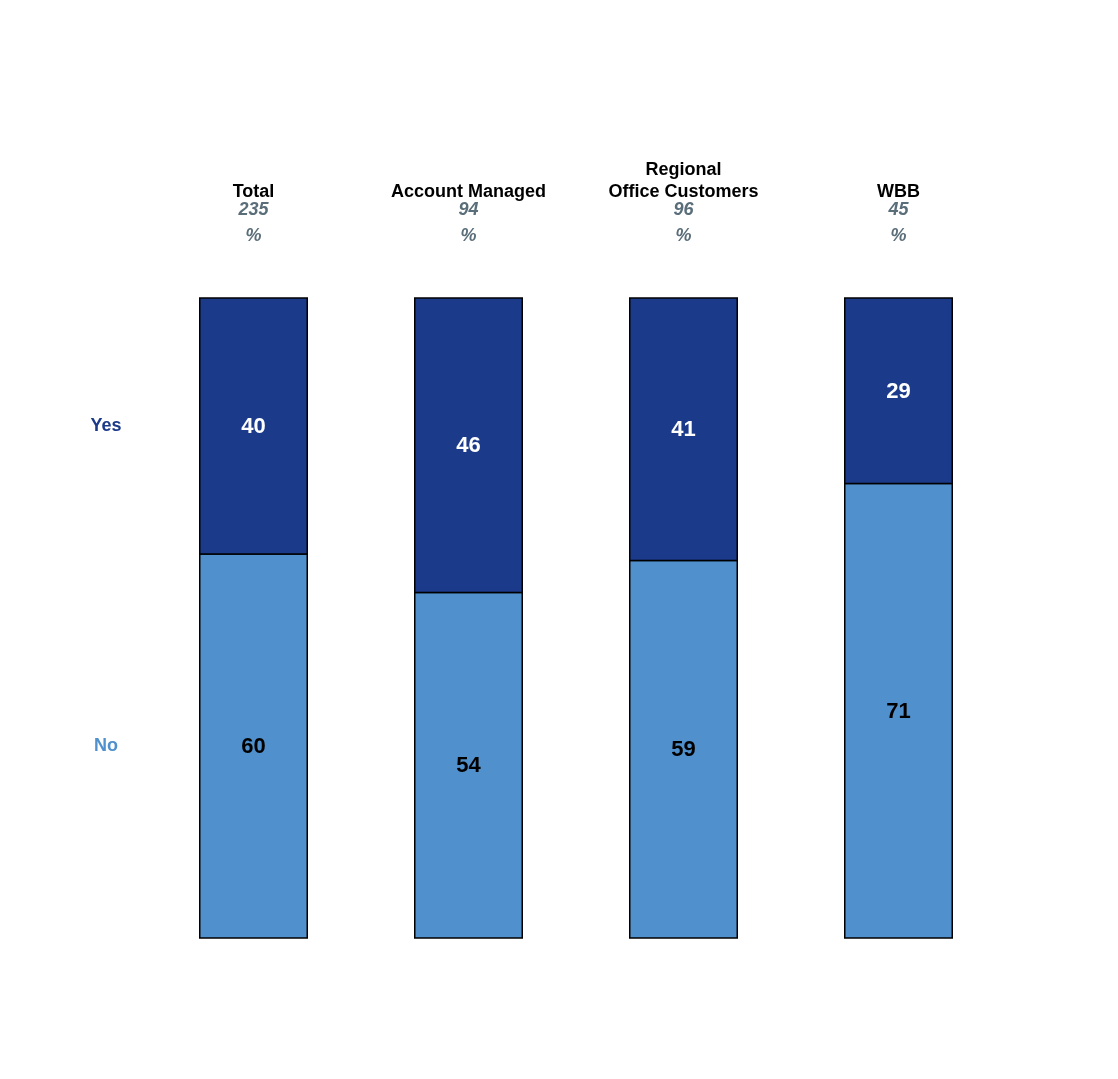 Image resolution: width=1118 pixels, height=1079 pixels. What do you see at coordinates (468, 190) in the screenshot?
I see `x-tick-label: Account Managed` at bounding box center [468, 190].